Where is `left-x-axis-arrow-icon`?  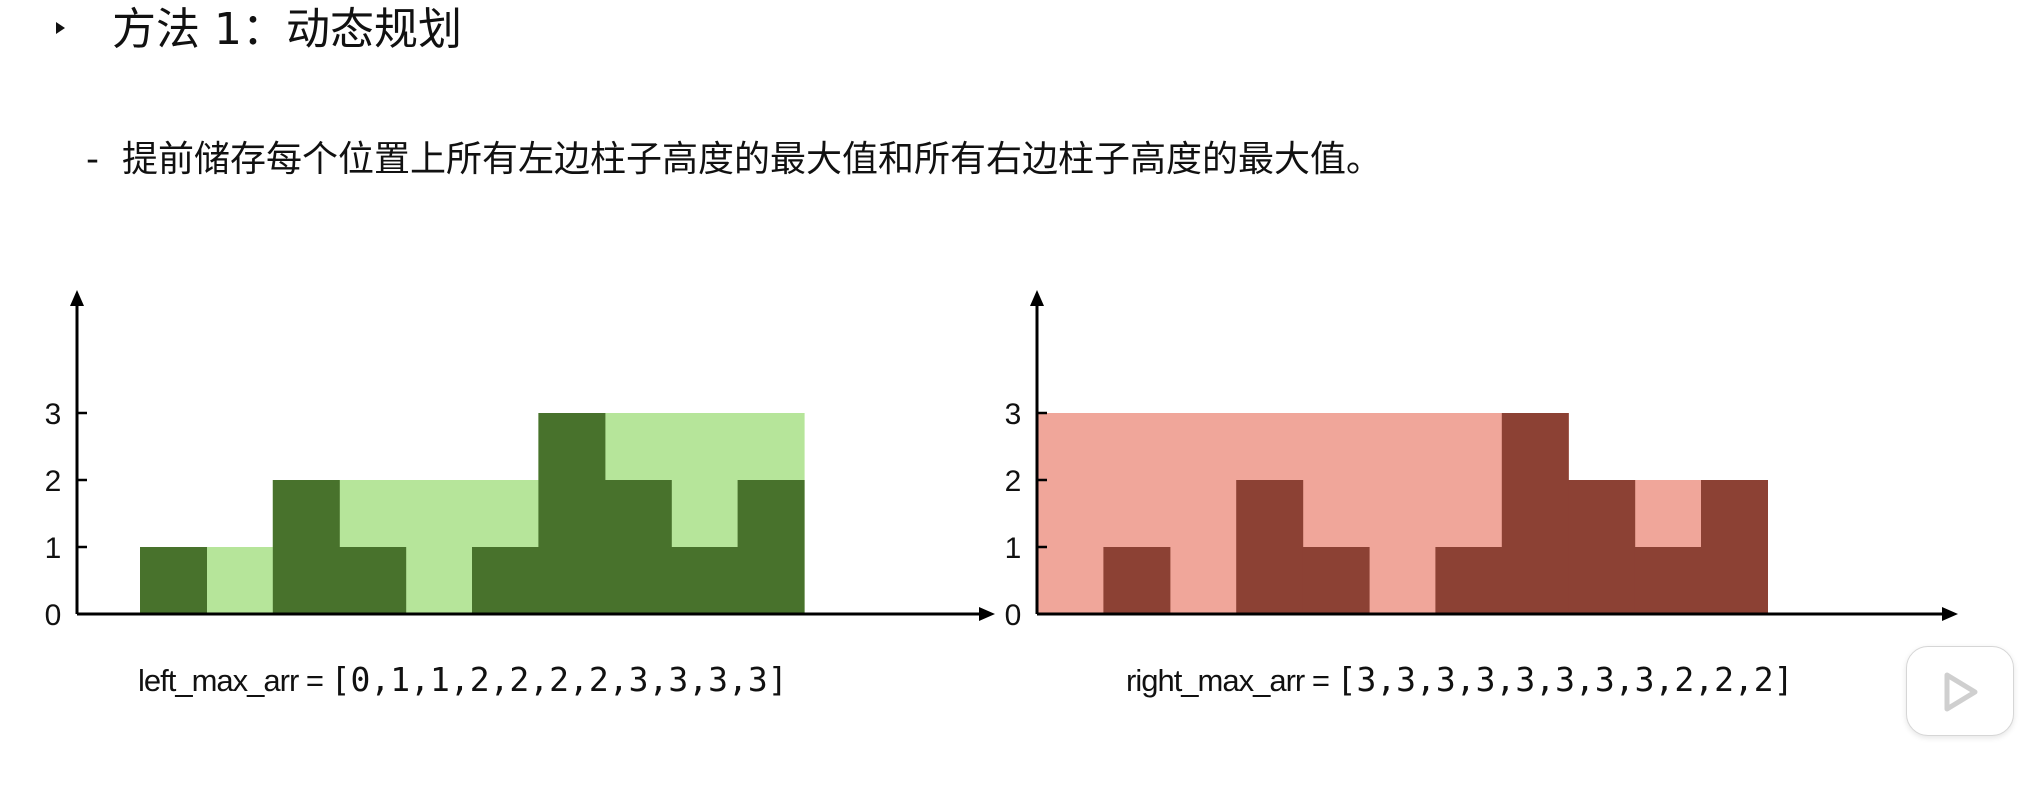 left-x-axis-arrow-icon is located at coordinates (987, 614).